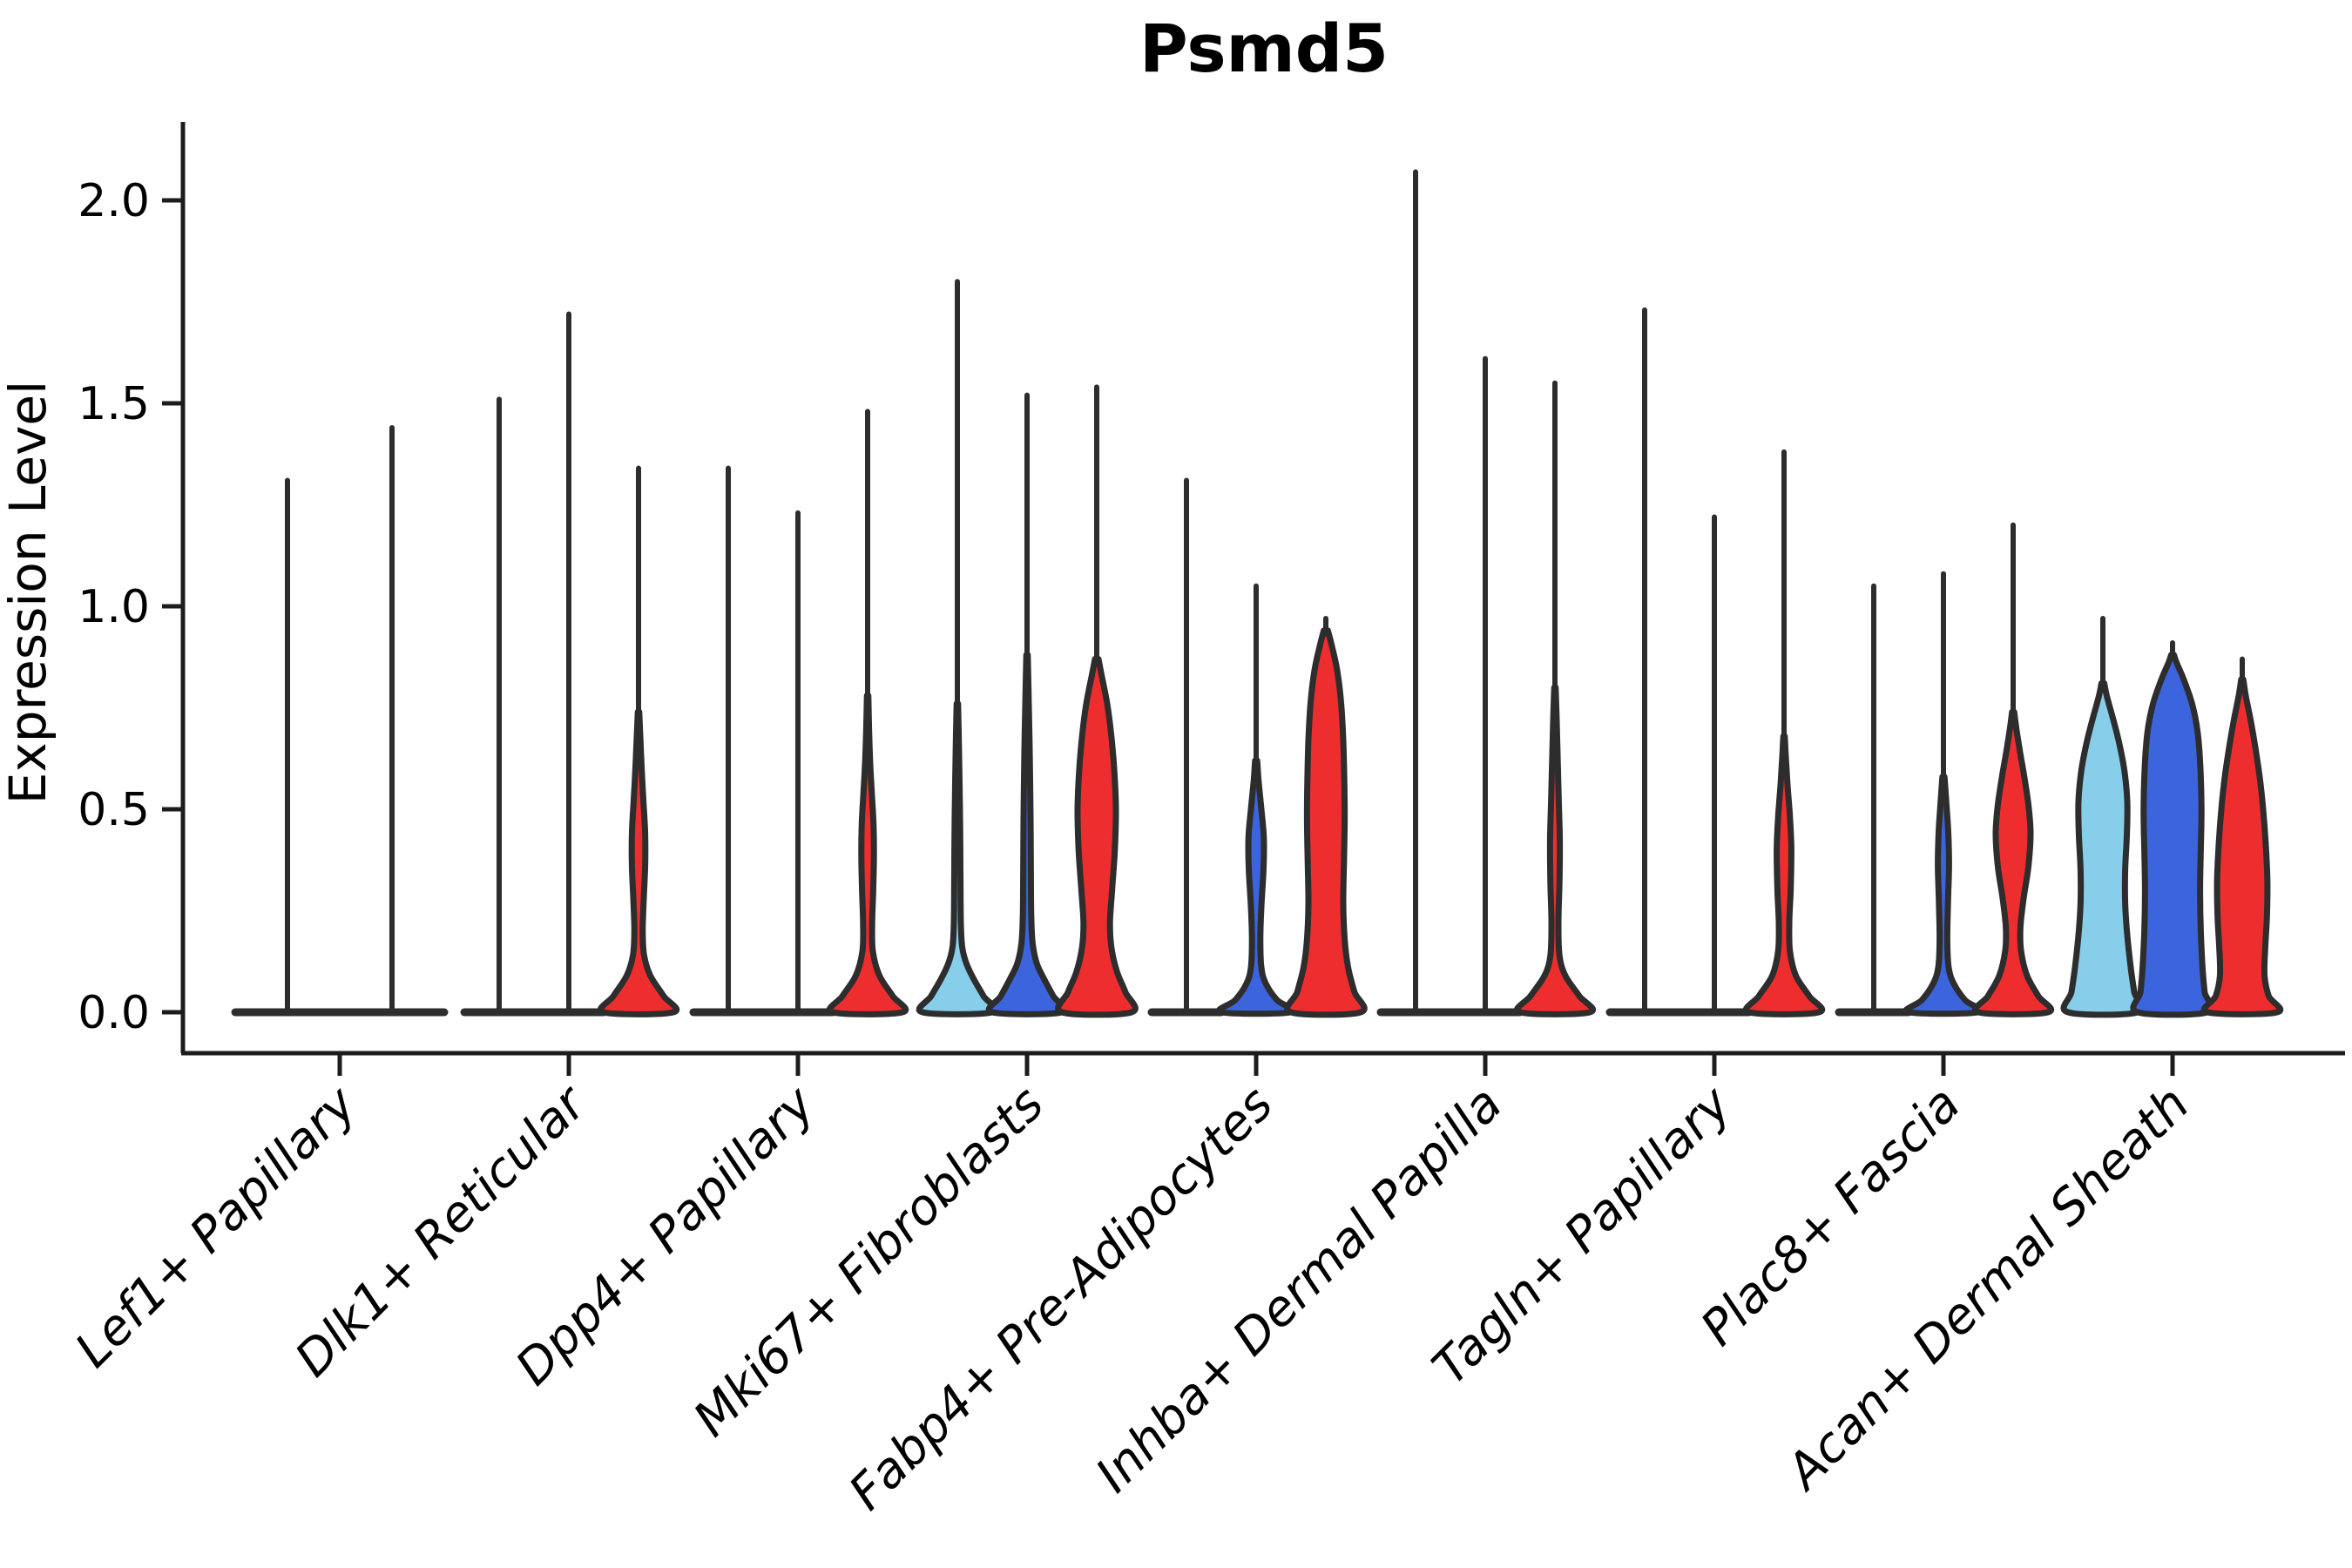 The height and width of the screenshot is (1568, 2352). I want to click on x-tick-label: Inhba+ Dermal Papilla, so click(1299, 1290).